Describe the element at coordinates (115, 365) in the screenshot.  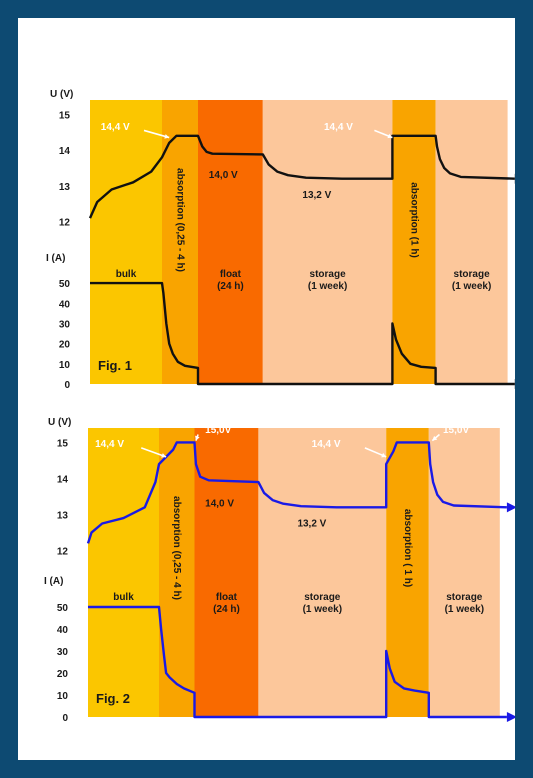
I see `figure-label: Fig. 1` at that location.